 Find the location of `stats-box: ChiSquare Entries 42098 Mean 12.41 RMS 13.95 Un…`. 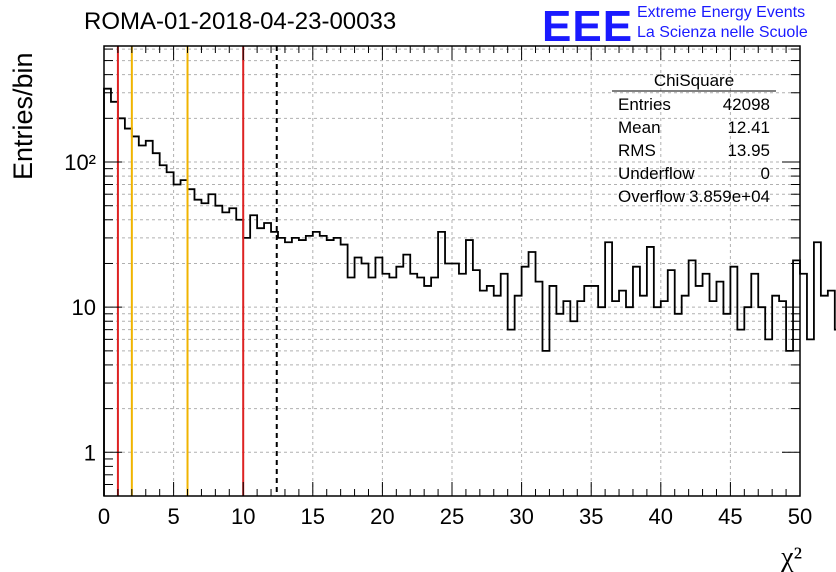

stats-box: ChiSquare Entries 42098 Mean 12.41 RMS 13.95 Un… is located at coordinates (694, 138).